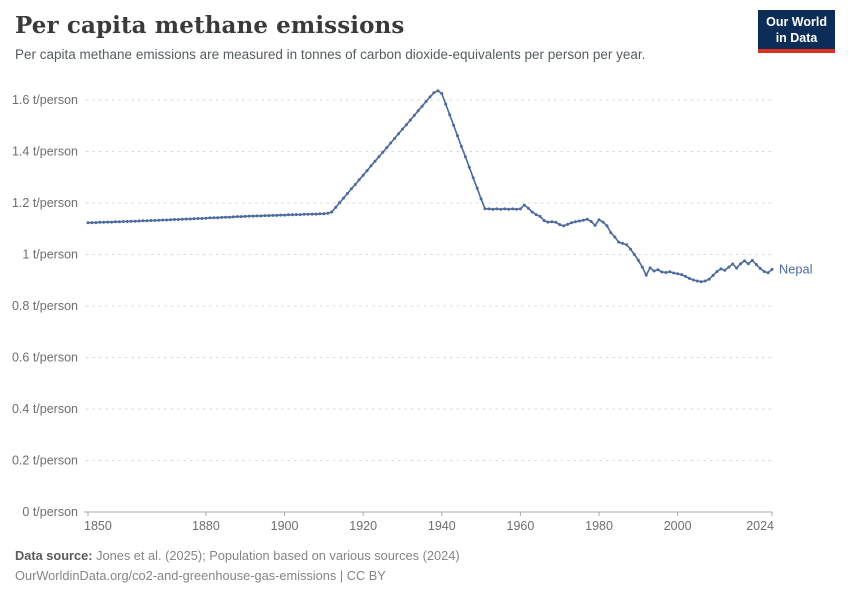 This screenshot has width=850, height=600. What do you see at coordinates (45, 100) in the screenshot?
I see `y-tick-label: 1.6 t/person` at bounding box center [45, 100].